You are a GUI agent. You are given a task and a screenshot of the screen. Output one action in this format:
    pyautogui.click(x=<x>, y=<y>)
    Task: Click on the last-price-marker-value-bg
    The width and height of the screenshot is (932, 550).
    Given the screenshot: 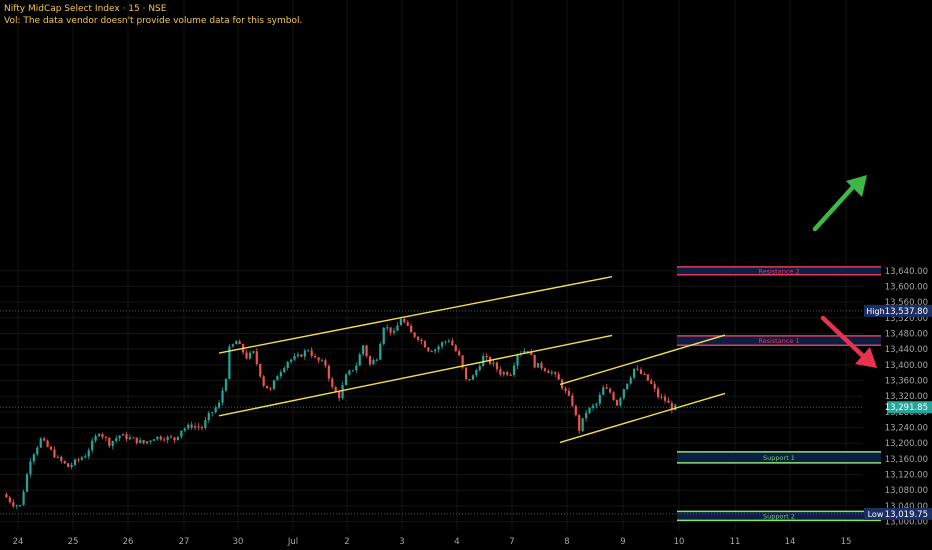 What is the action you would take?
    pyautogui.click(x=909, y=407)
    